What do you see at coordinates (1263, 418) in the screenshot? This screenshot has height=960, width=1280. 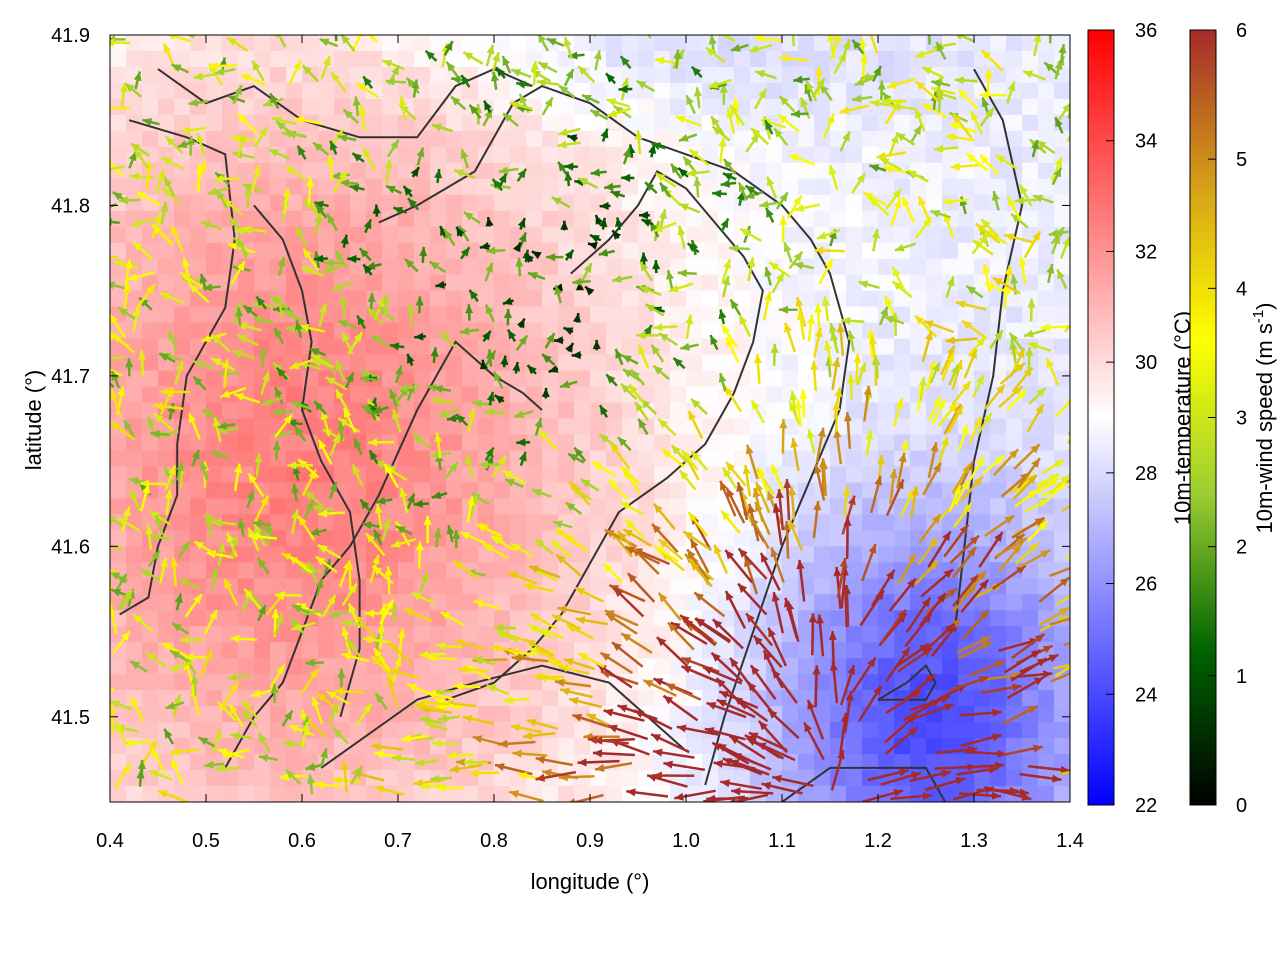 I see `wind-colorbar-label: 10m-wind speed (m s-1)` at bounding box center [1263, 418].